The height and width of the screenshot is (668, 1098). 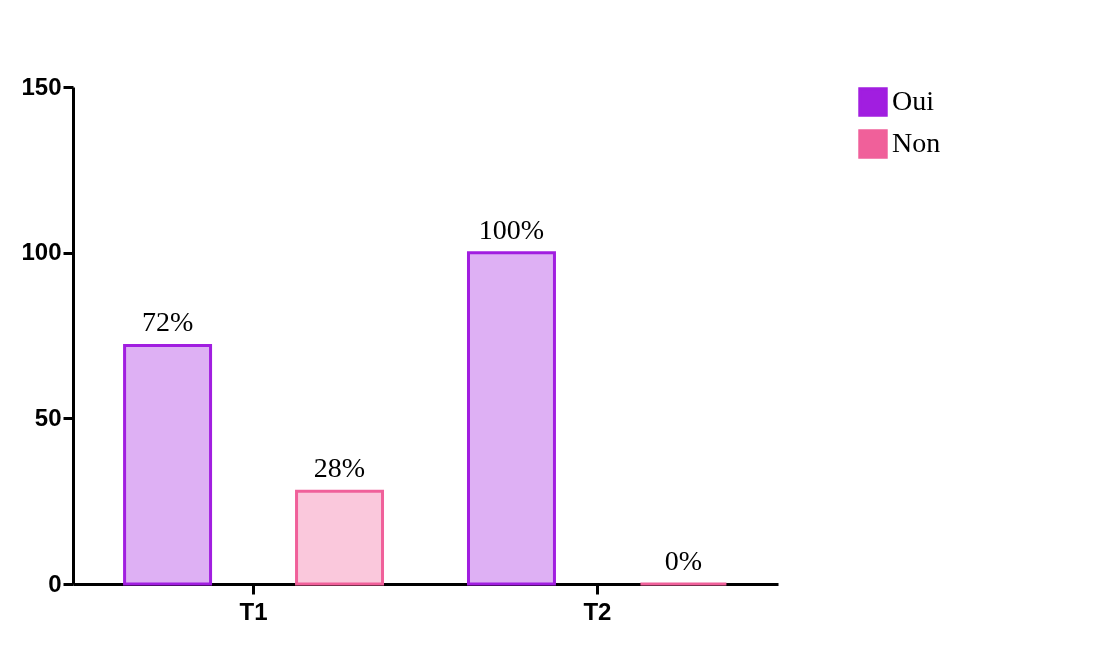 What do you see at coordinates (48, 417) in the screenshot?
I see `y-tick-label: 50` at bounding box center [48, 417].